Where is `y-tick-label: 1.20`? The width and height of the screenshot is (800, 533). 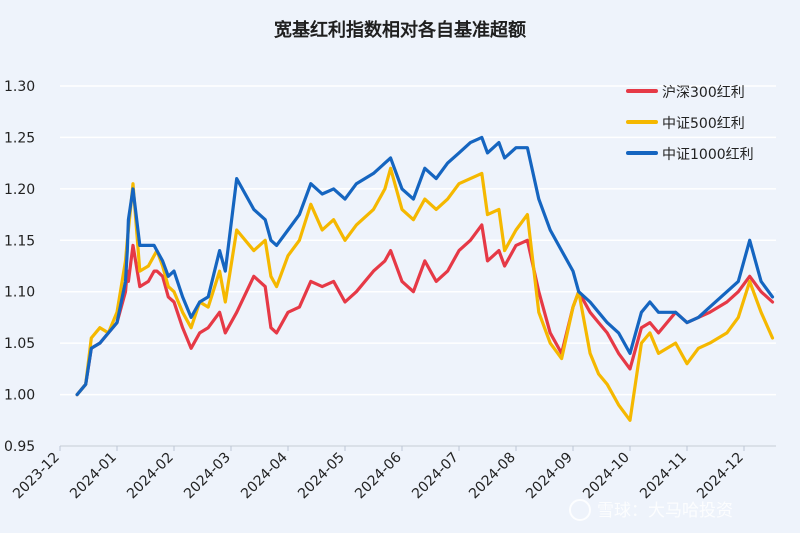 y-tick-label: 1.20 is located at coordinates (19, 190).